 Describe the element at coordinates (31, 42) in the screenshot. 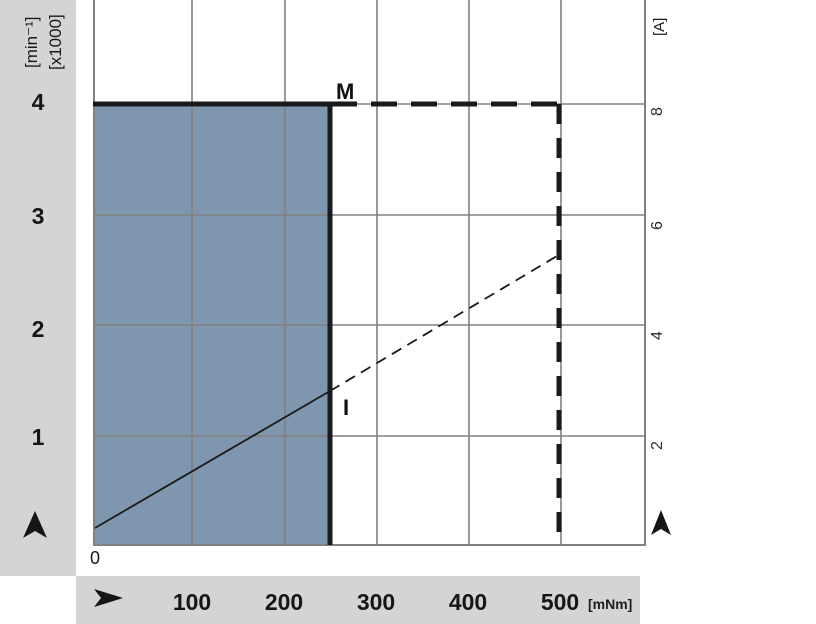

I see `y-axis-unit-label: [min⁻¹]` at that location.